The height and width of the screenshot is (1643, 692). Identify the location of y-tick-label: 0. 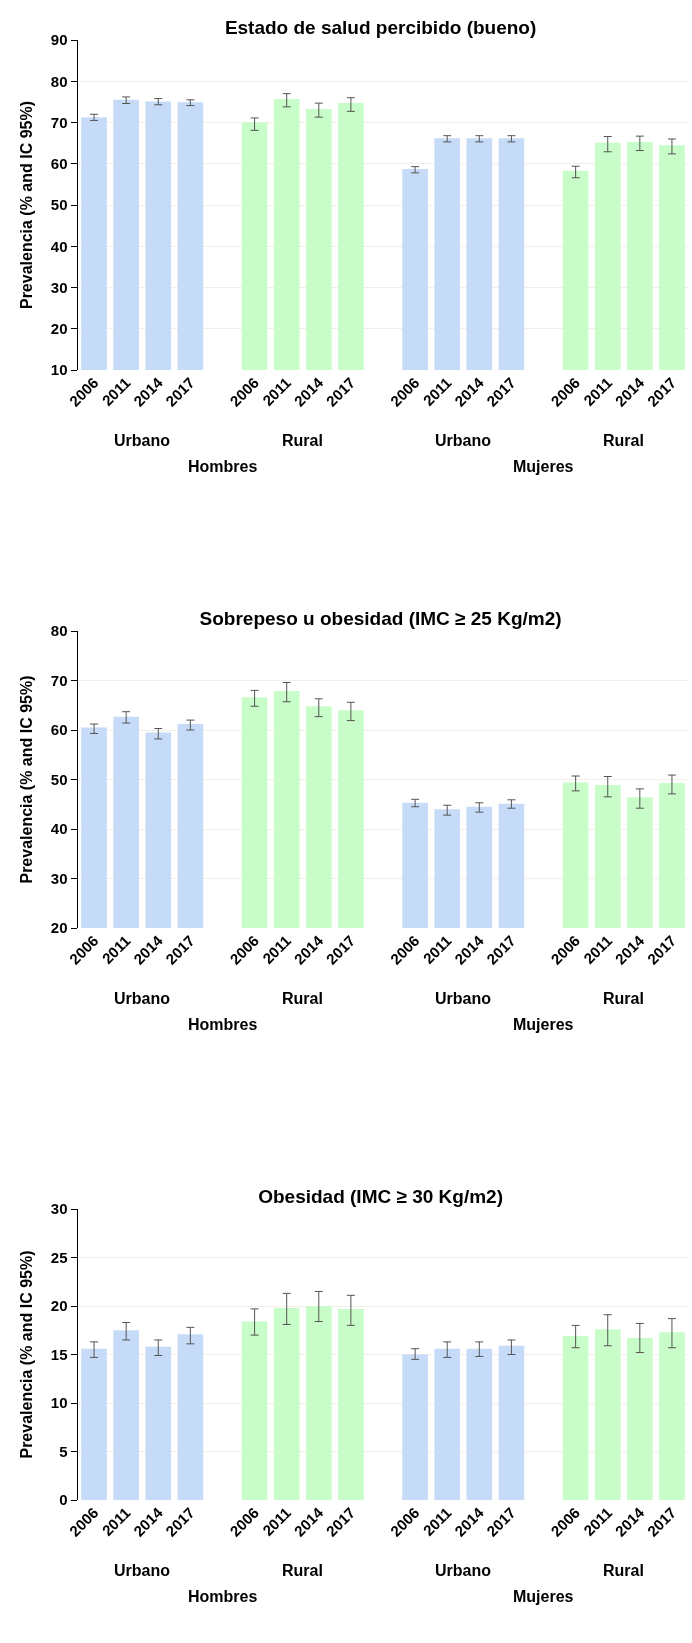
(63, 1500).